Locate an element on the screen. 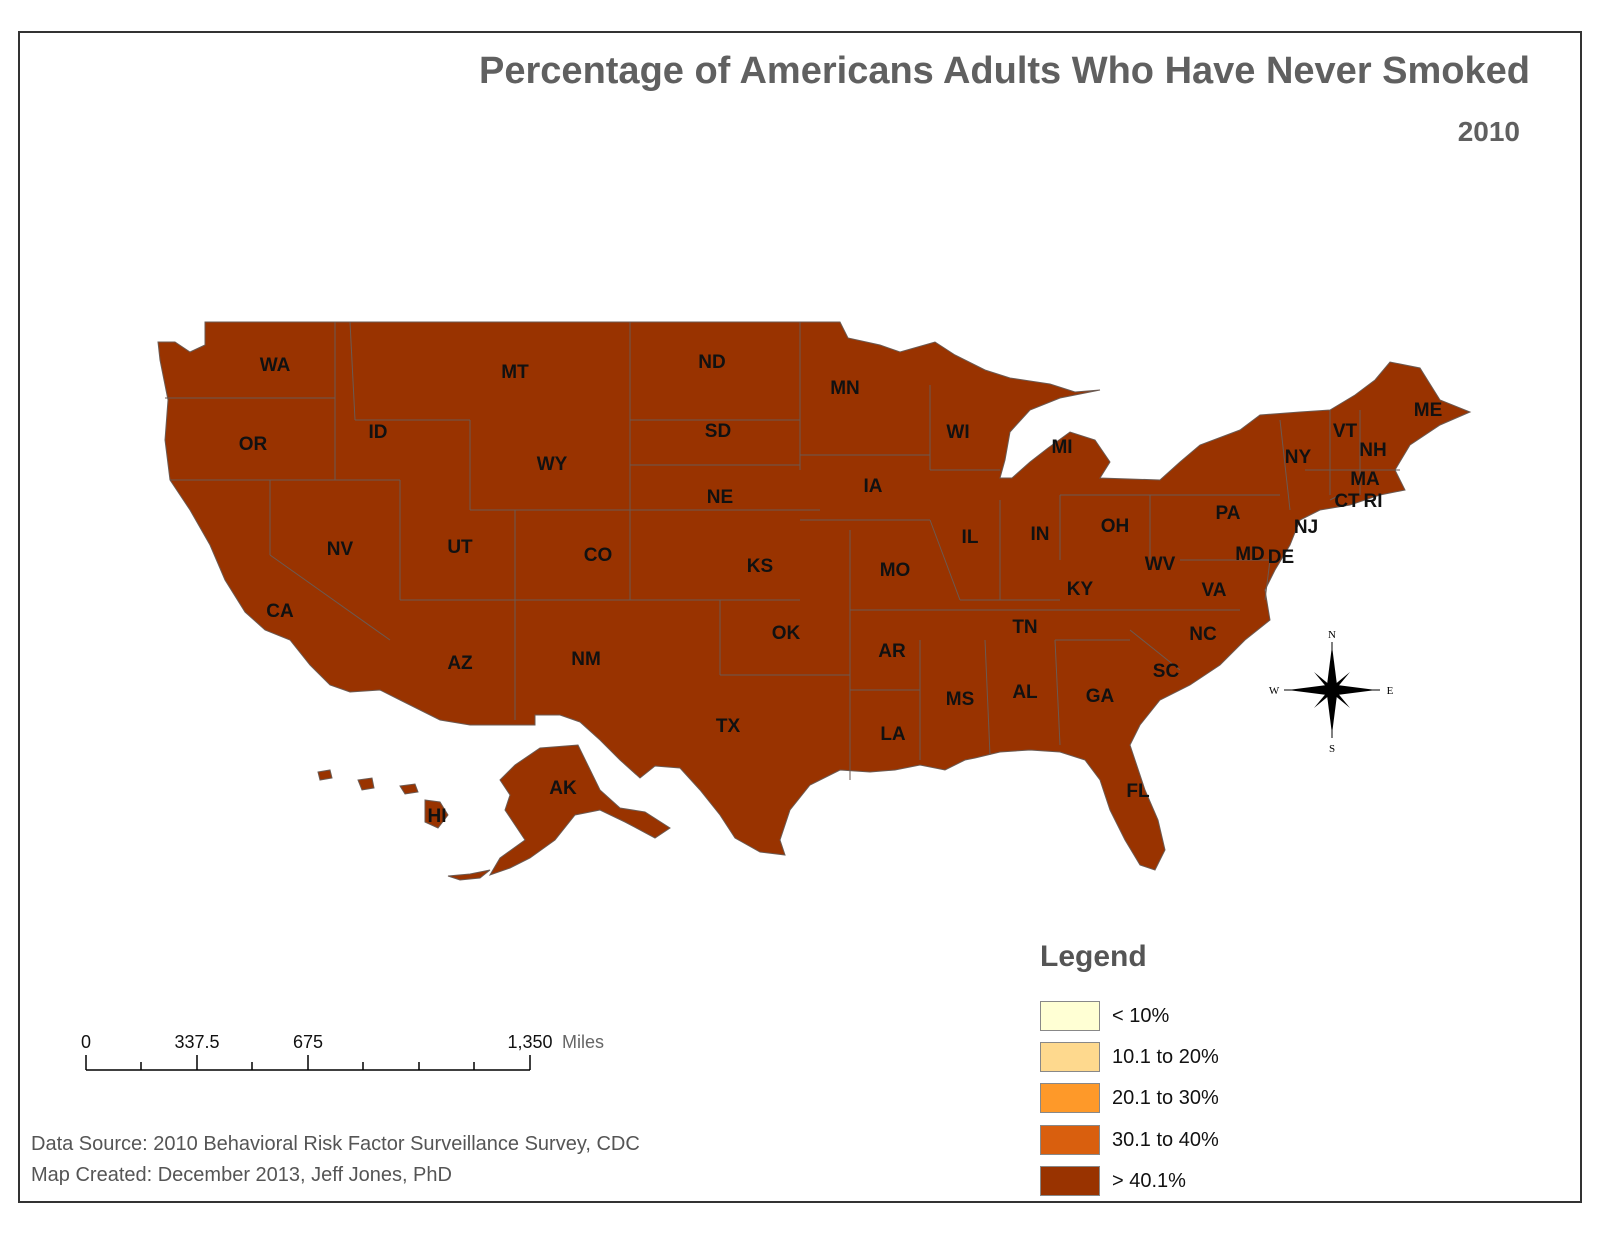 The width and height of the screenshot is (1600, 1237). state-label-sc: SC is located at coordinates (1166, 671).